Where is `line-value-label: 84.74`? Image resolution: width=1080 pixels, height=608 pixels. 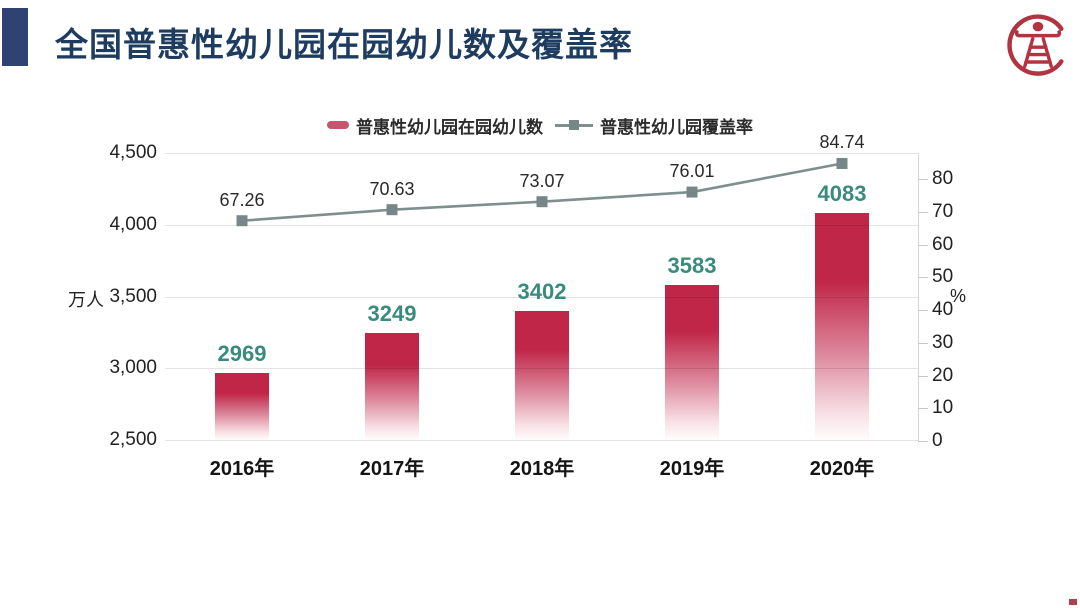
line-value-label: 84.74 is located at coordinates (842, 142).